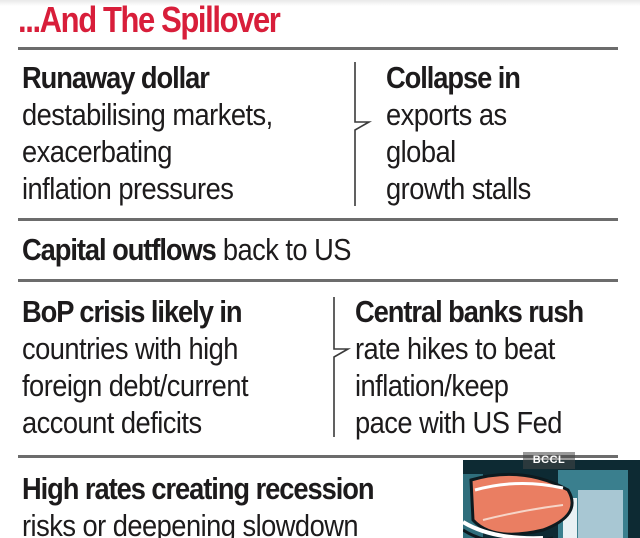  I want to click on block-head: High rates creating recession, so click(198, 488).